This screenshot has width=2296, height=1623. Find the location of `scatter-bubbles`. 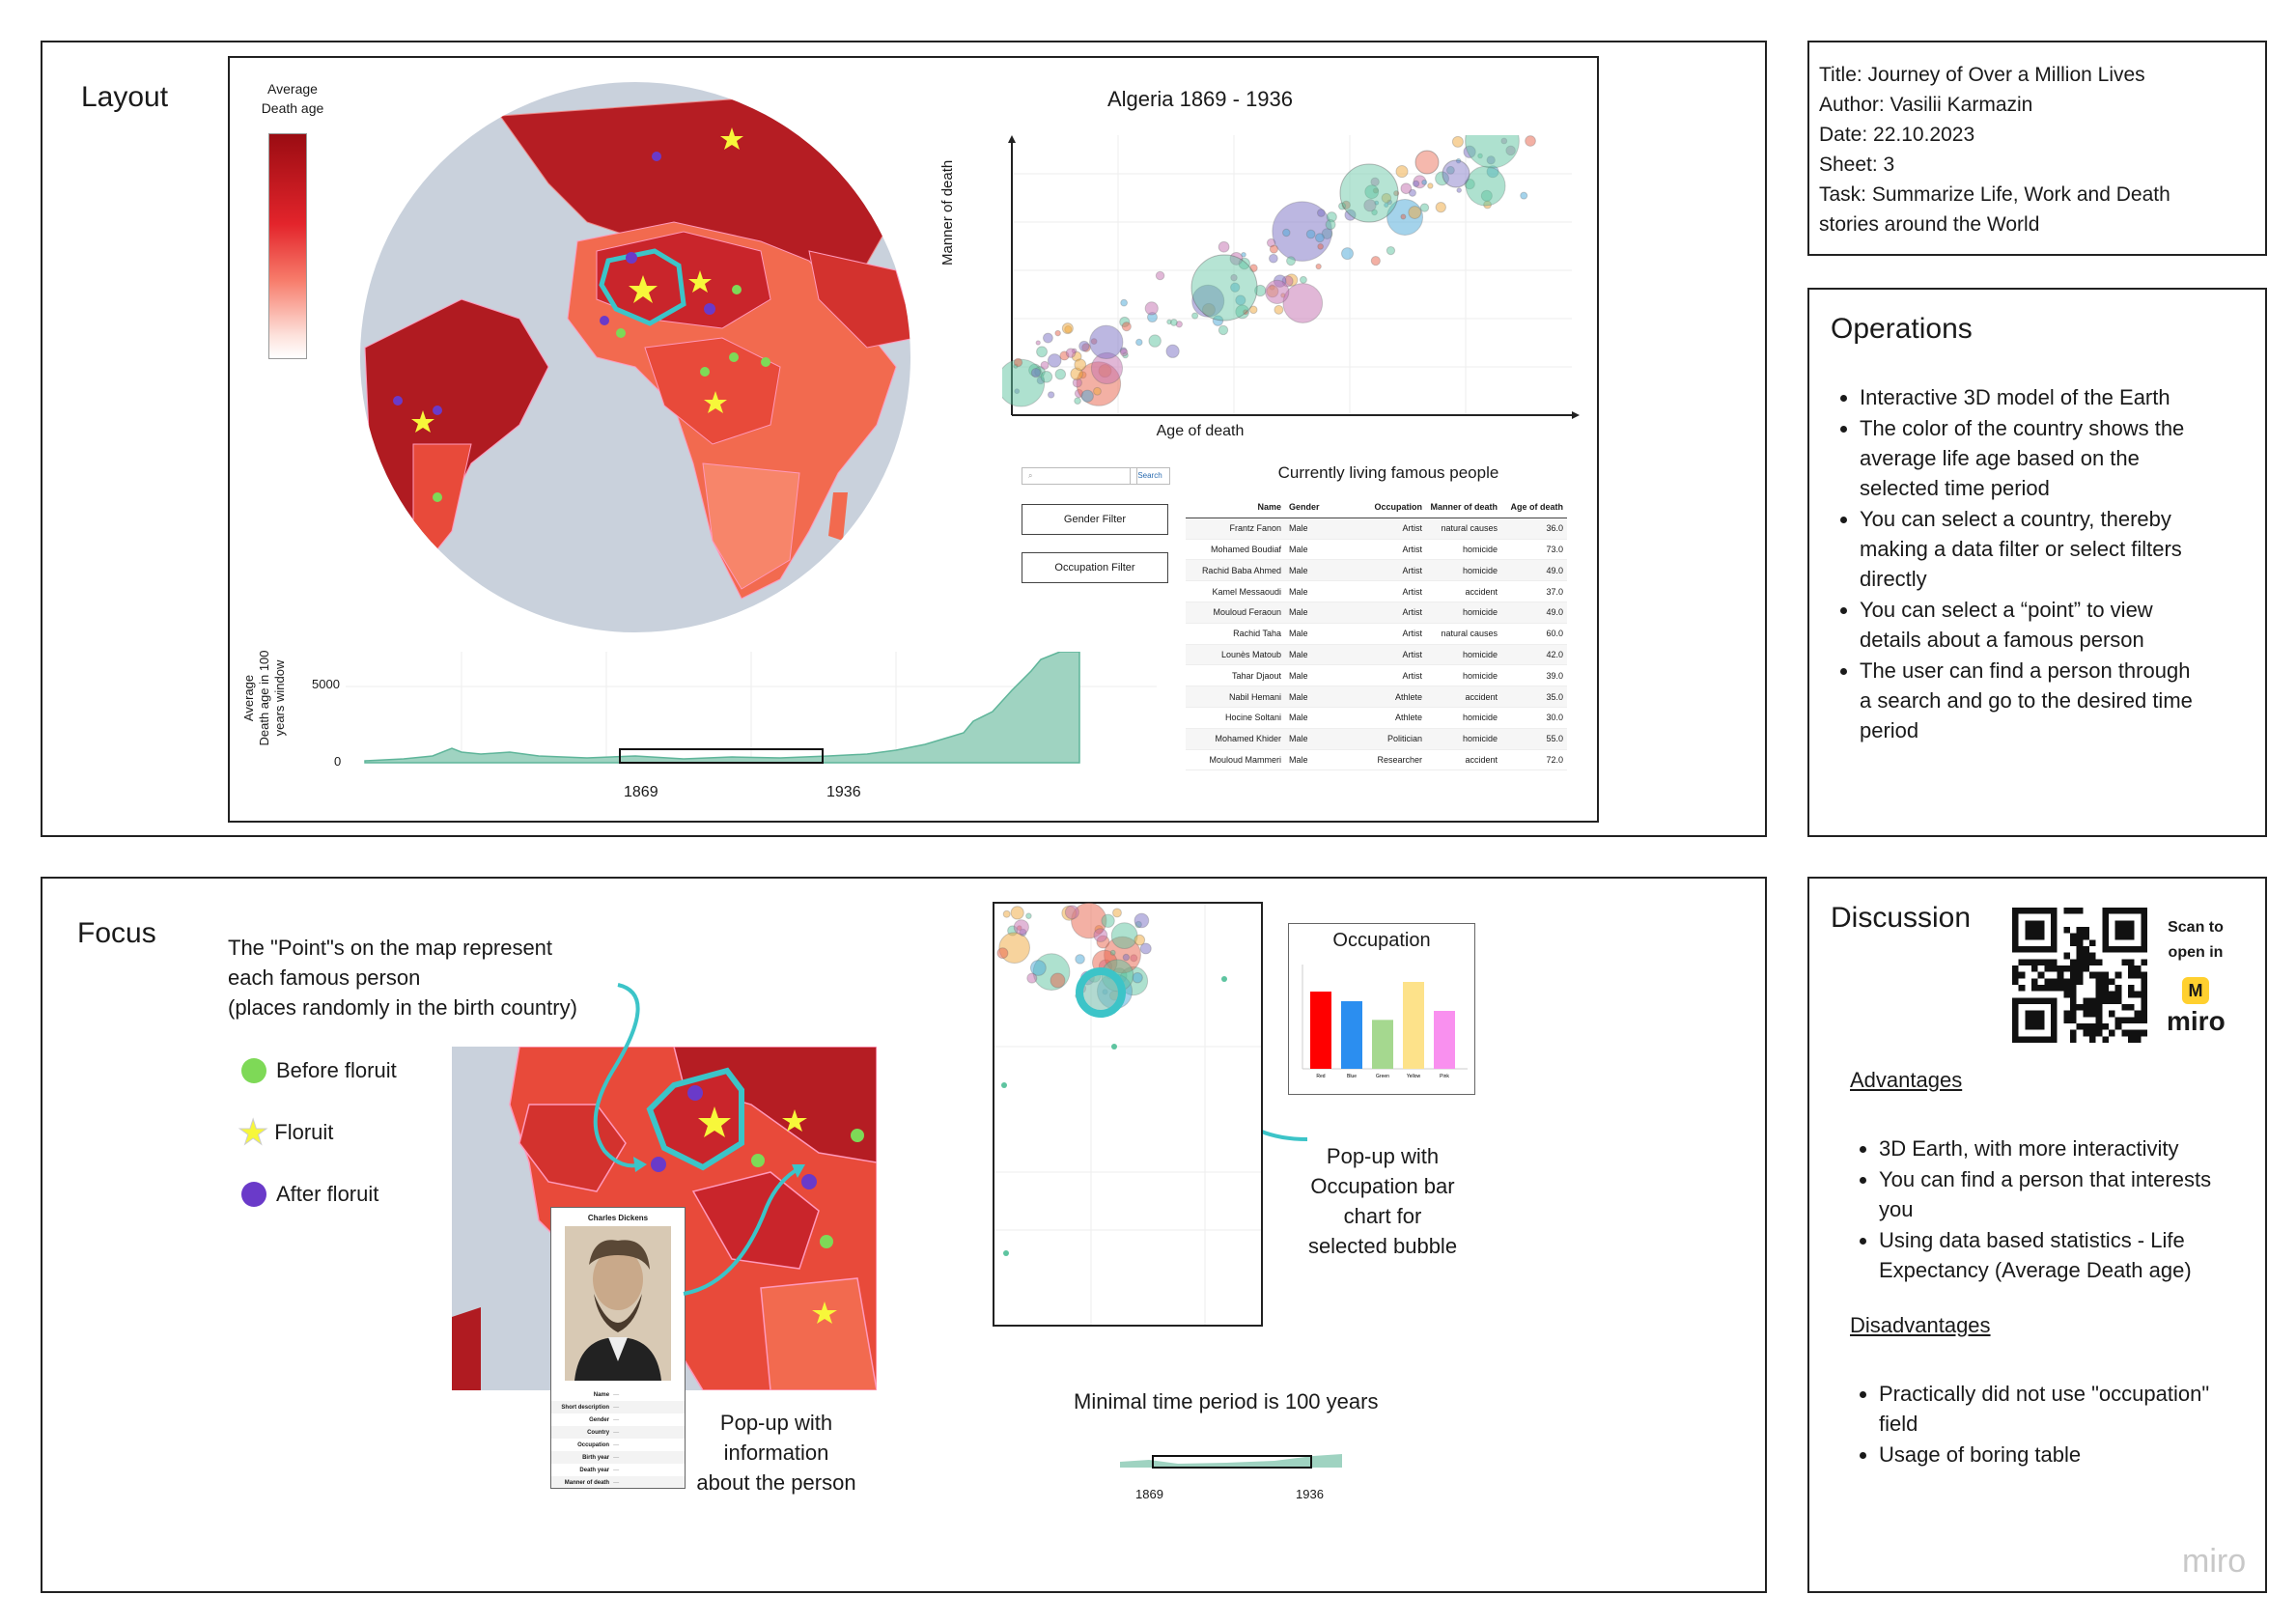

scatter-bubbles is located at coordinates (1269, 271).